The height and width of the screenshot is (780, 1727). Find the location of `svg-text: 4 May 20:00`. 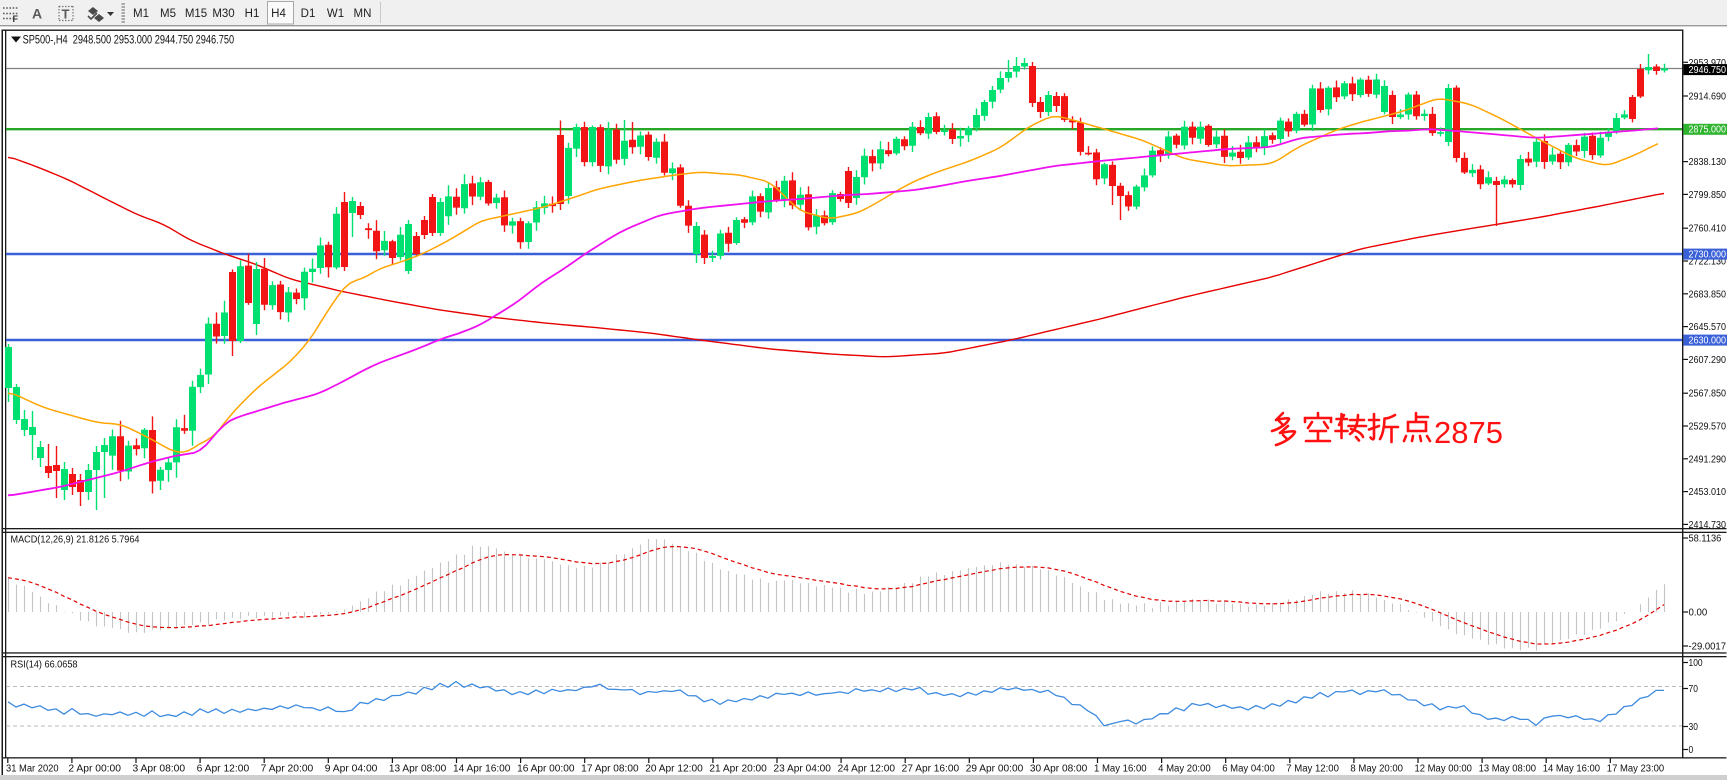

svg-text: 4 May 20:00 is located at coordinates (1184, 769).